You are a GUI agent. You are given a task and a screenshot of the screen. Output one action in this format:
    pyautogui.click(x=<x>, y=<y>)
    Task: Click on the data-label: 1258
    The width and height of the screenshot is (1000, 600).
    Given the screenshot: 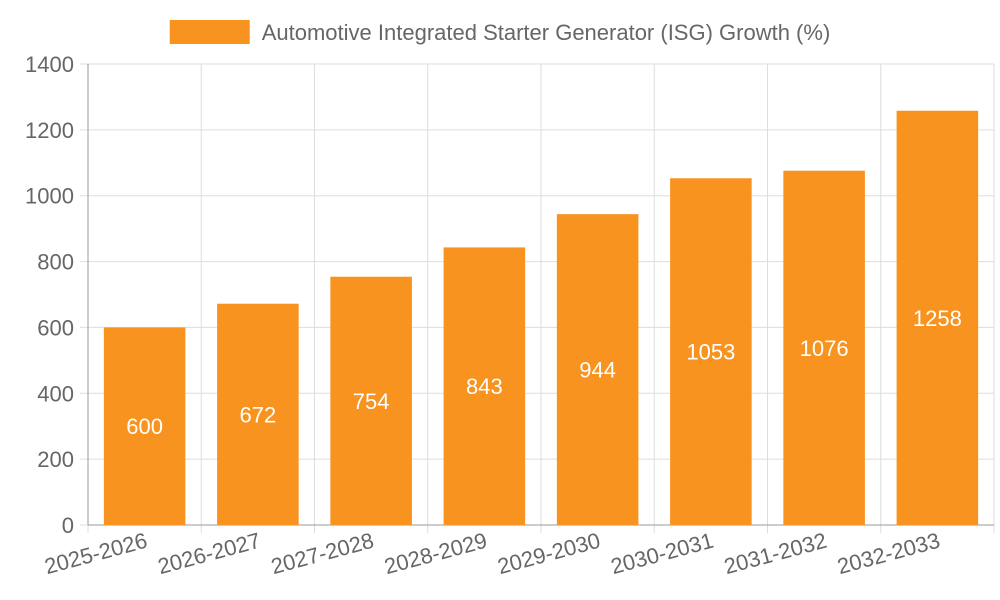 What is the action you would take?
    pyautogui.click(x=937, y=318)
    